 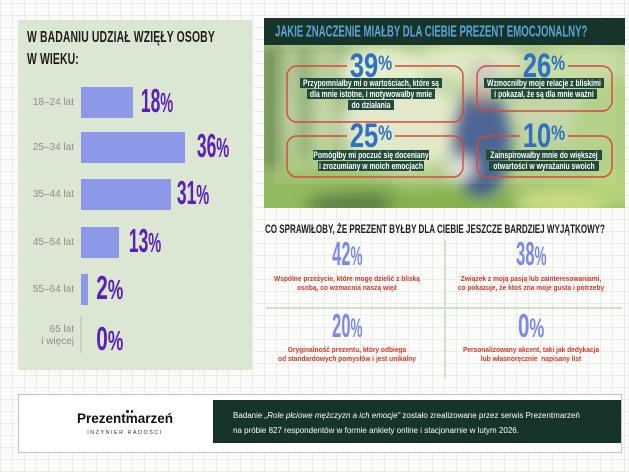 What do you see at coordinates (544, 83) in the screenshot?
I see `svg-text:Wzmocniłby moje relacje z blis: Wzmocniłby moje relacje z bliskimi` at bounding box center [544, 83].